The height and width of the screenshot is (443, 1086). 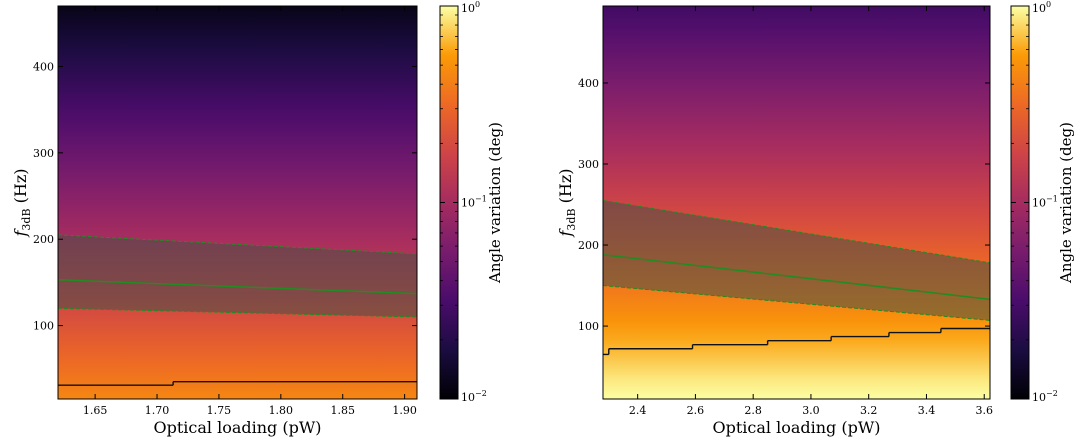 I want to click on x-tick-label: 1.65, so click(x=95, y=410).